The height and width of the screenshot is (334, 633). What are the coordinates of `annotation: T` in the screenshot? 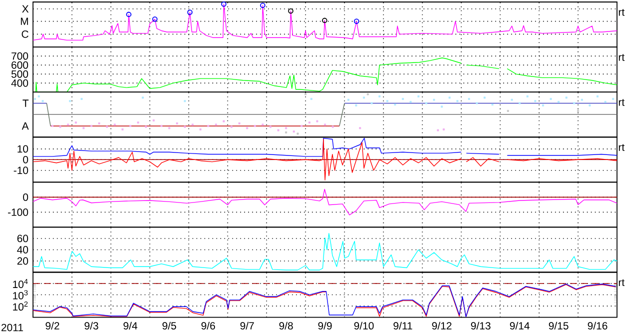 It's located at (25, 103).